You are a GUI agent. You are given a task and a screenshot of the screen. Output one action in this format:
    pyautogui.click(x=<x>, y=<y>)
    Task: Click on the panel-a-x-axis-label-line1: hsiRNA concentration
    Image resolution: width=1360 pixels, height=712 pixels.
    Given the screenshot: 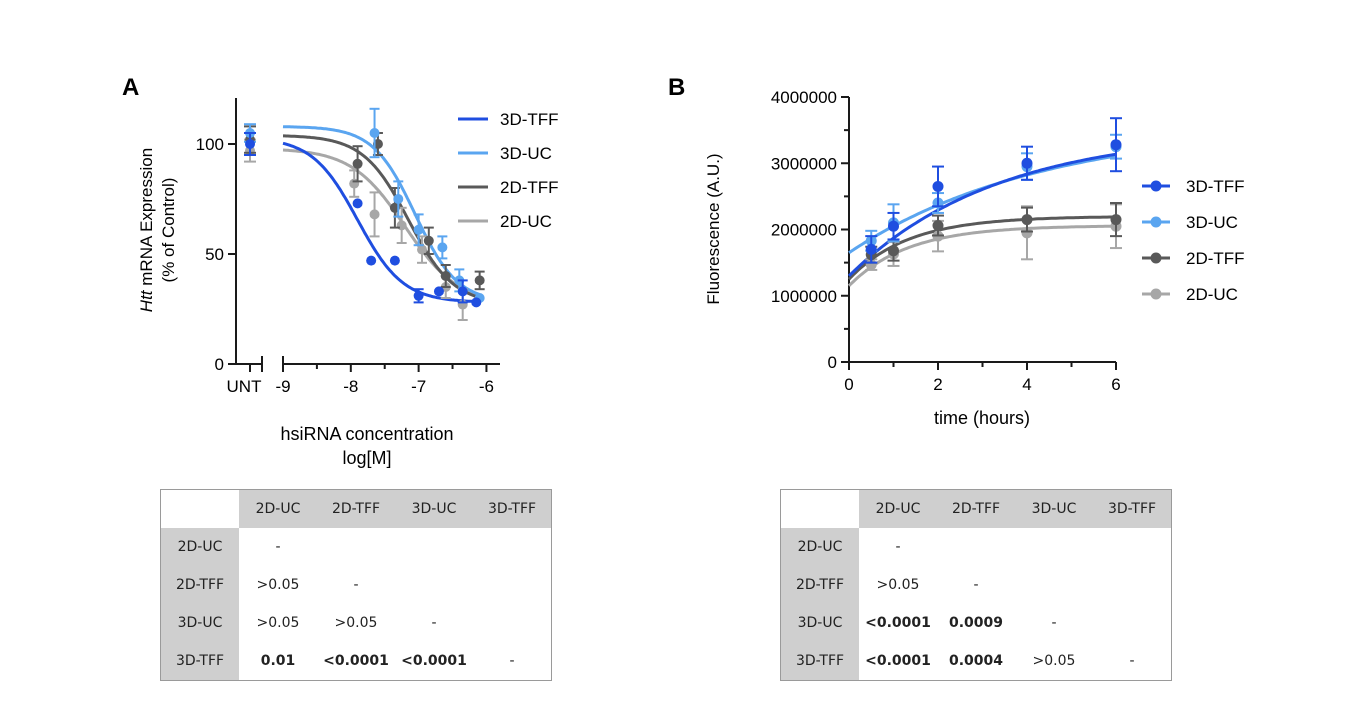 What is the action you would take?
    pyautogui.click(x=366, y=434)
    